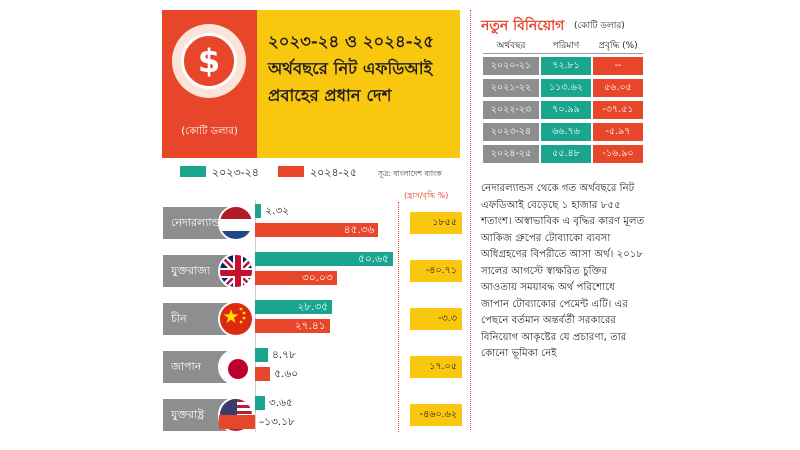 Image resolution: width=800 pixels, height=450 pixels. What do you see at coordinates (410, 173) in the screenshot?
I see `source-note: সূত্র: বাংলাদেশ ব্যাংক` at bounding box center [410, 173].